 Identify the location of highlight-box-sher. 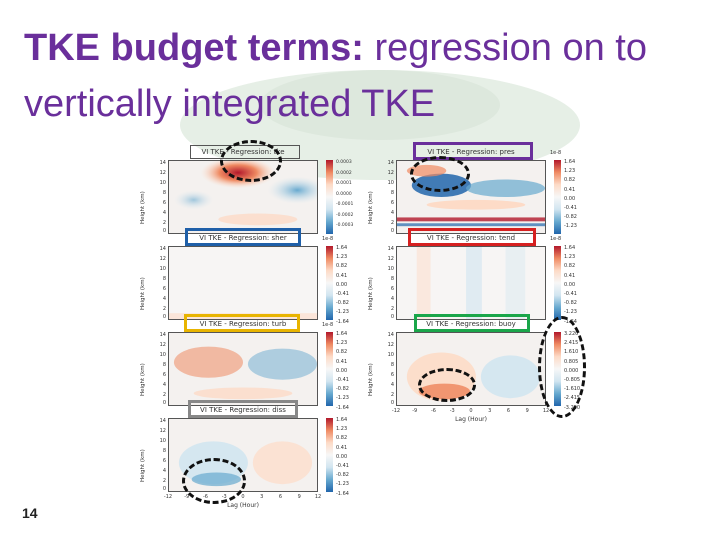
(243, 237).